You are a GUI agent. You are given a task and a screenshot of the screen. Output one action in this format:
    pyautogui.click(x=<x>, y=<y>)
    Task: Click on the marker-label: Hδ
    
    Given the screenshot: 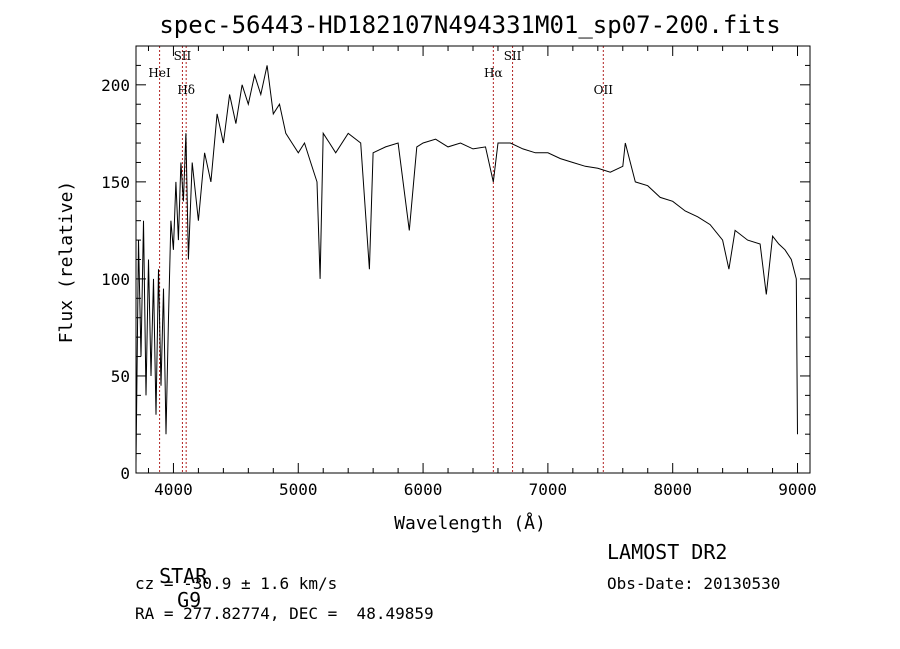 What is the action you would take?
    pyautogui.click(x=186, y=90)
    